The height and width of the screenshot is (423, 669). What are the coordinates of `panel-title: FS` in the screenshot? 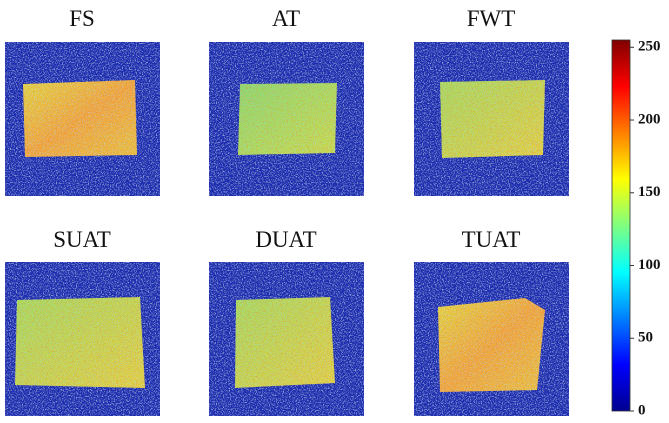 It's located at (82, 18).